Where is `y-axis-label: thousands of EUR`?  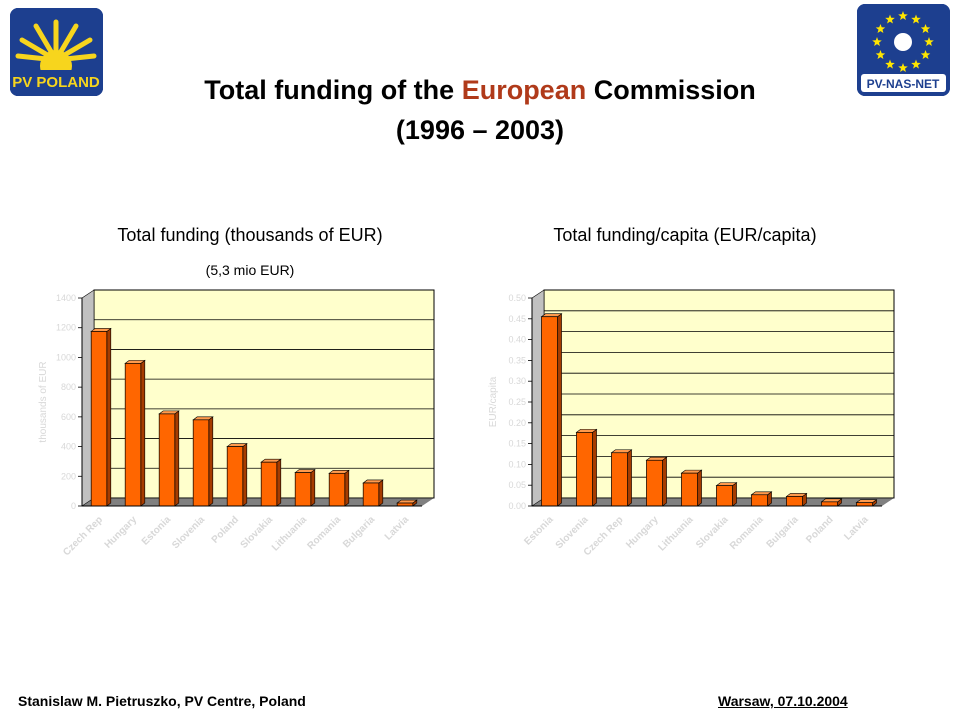 y-axis-label: thousands of EUR is located at coordinates (43, 401).